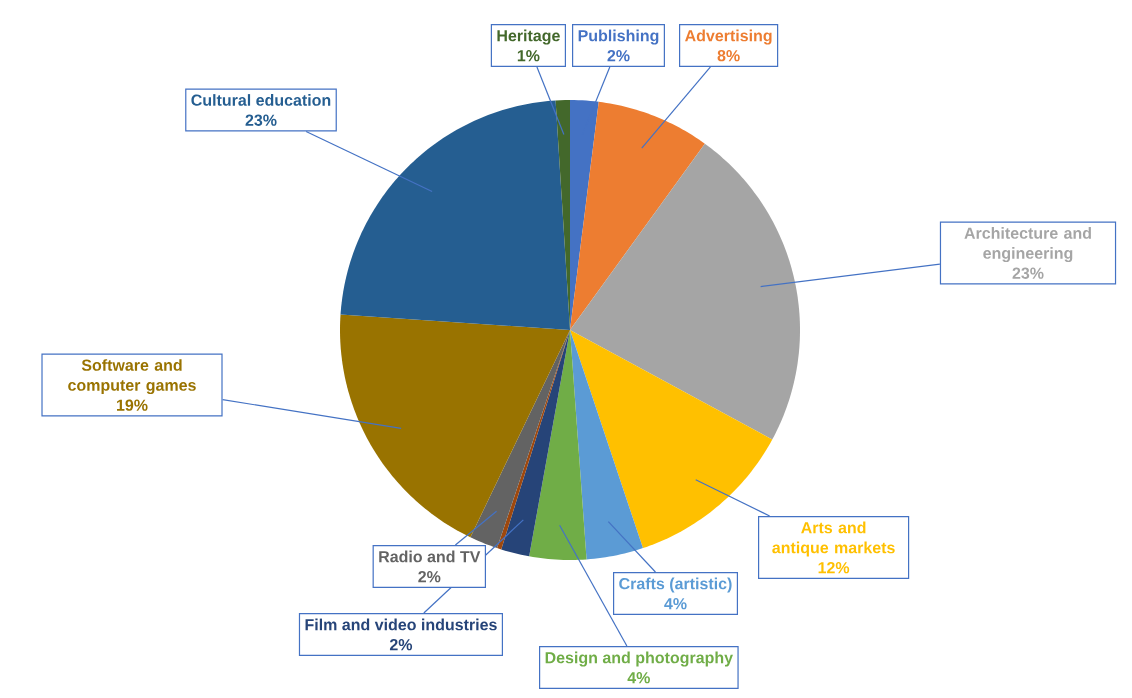 The height and width of the screenshot is (698, 1132). Describe the element at coordinates (675, 585) in the screenshot. I see `slice-label: Crafts (artistic)` at that location.